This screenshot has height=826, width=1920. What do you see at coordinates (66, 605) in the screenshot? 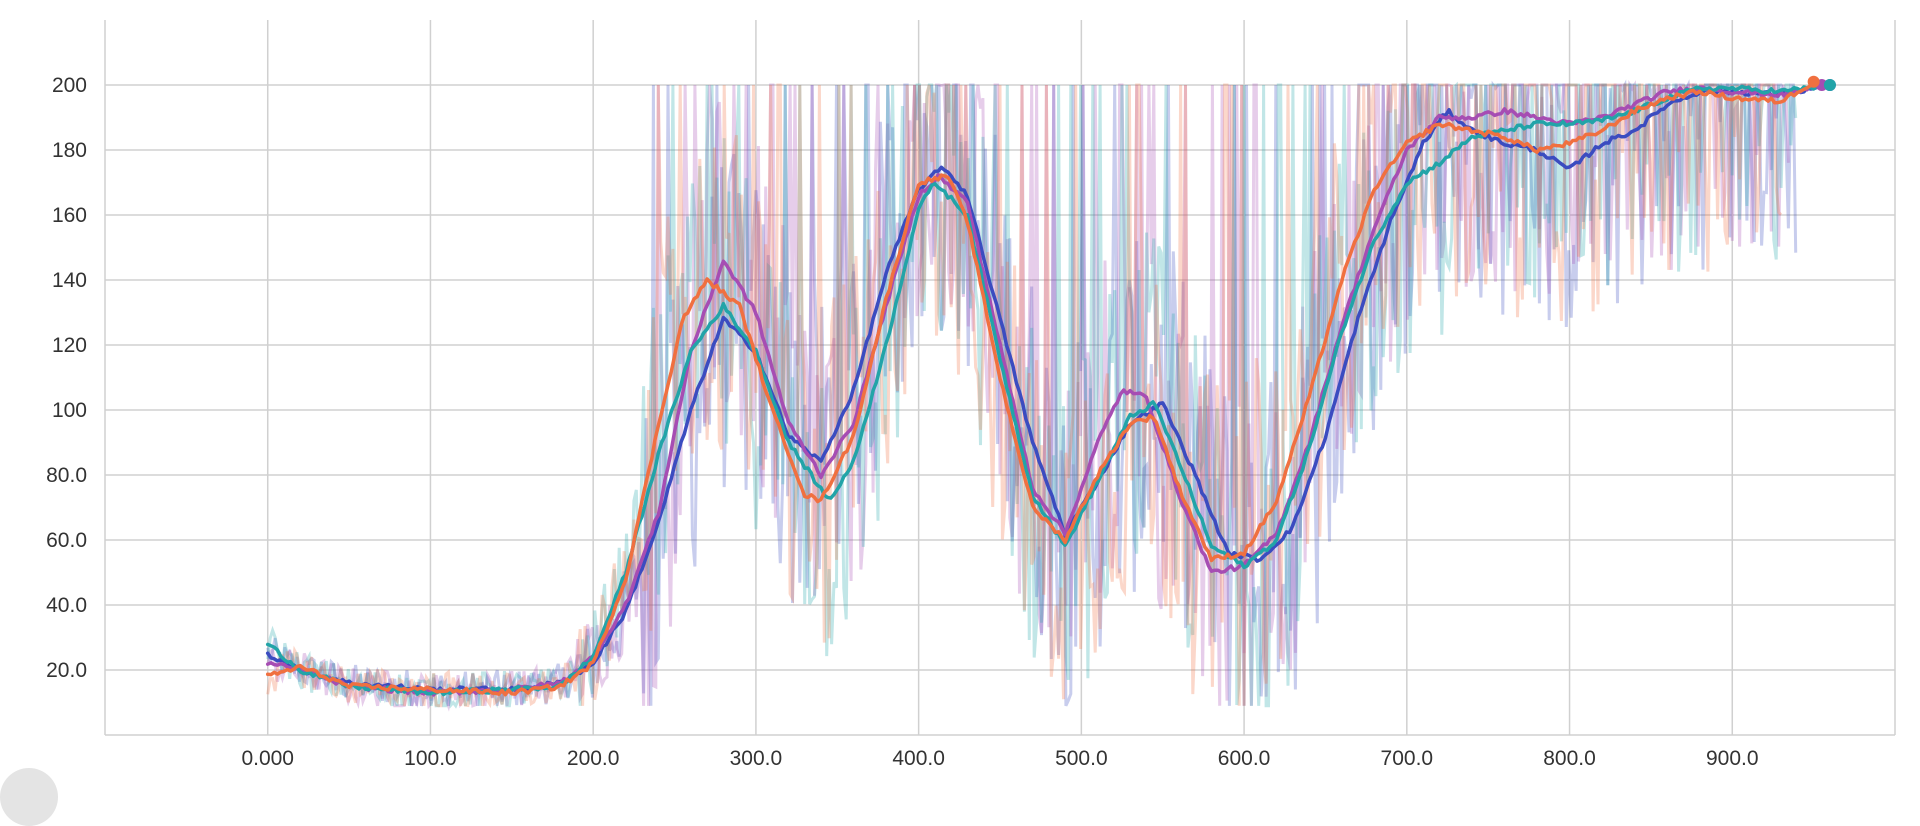
I see `y-tick-label: 40.0` at bounding box center [66, 605].